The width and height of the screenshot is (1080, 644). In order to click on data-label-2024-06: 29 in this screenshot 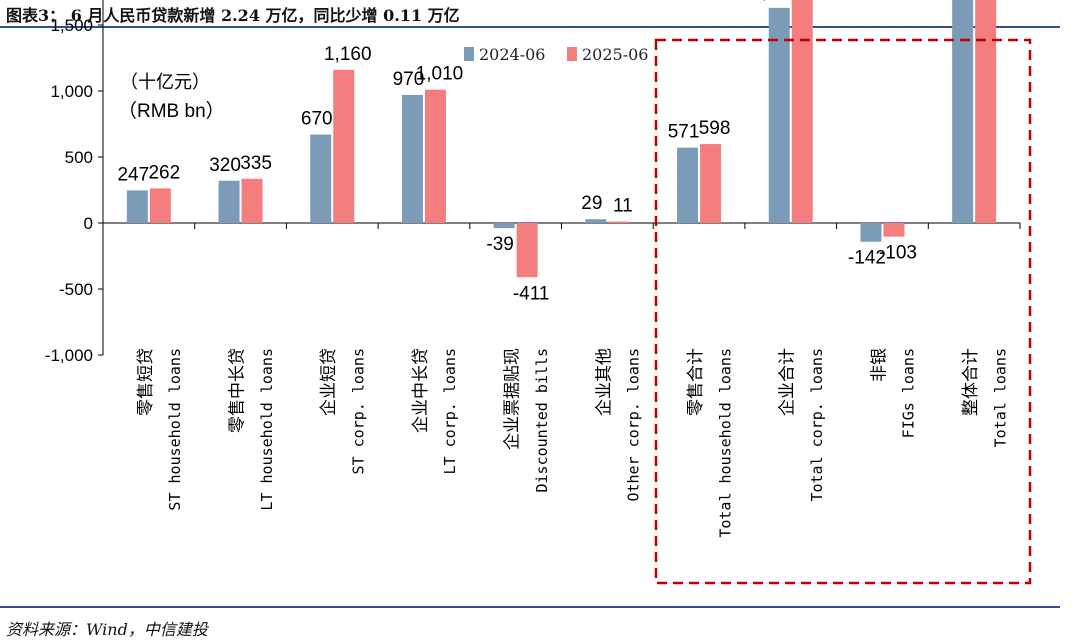, I will do `click(591, 203)`.